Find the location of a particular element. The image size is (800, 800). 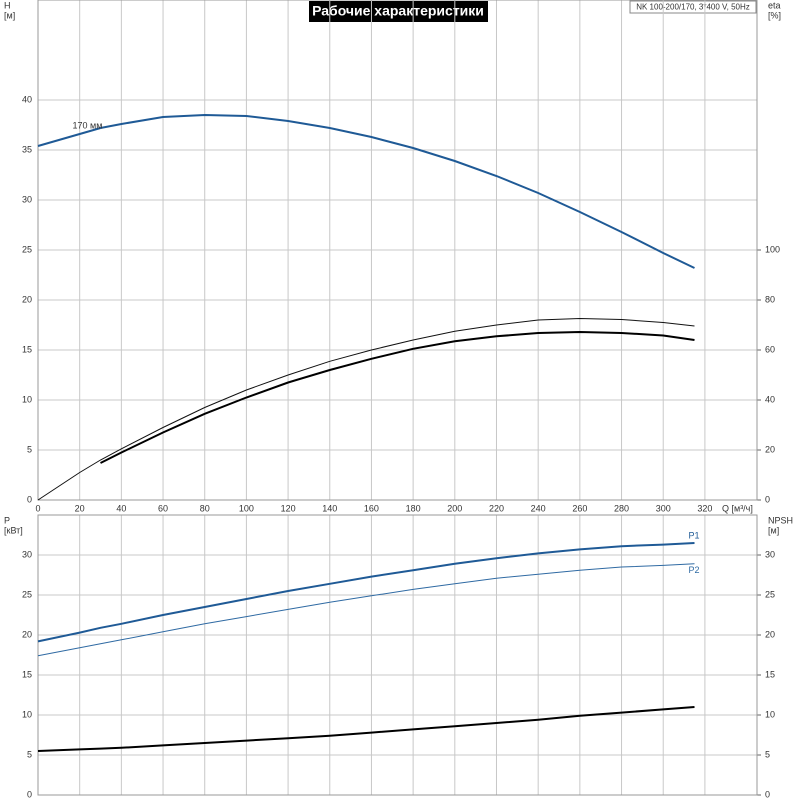

x-tick-label: 260 is located at coordinates (579, 508).